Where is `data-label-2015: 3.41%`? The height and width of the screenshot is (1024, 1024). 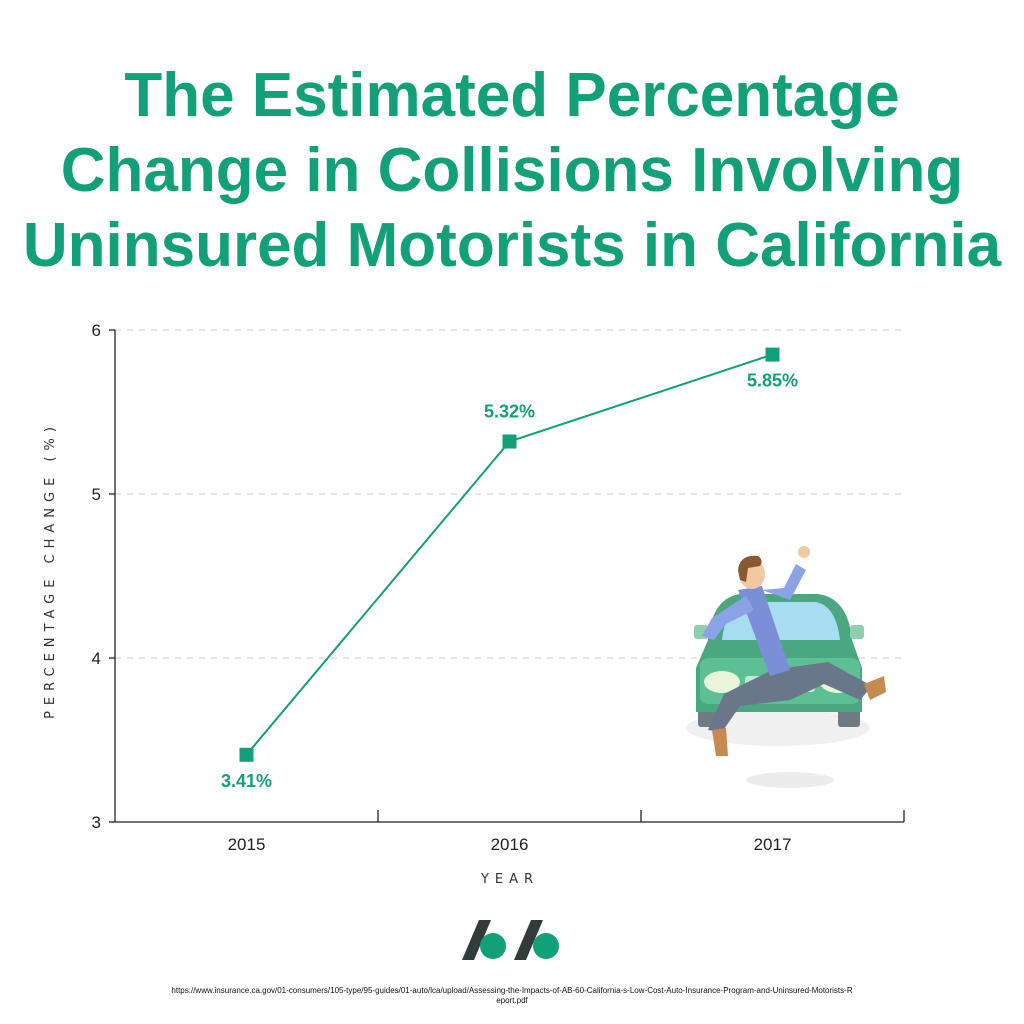 data-label-2015: 3.41% is located at coordinates (246, 781).